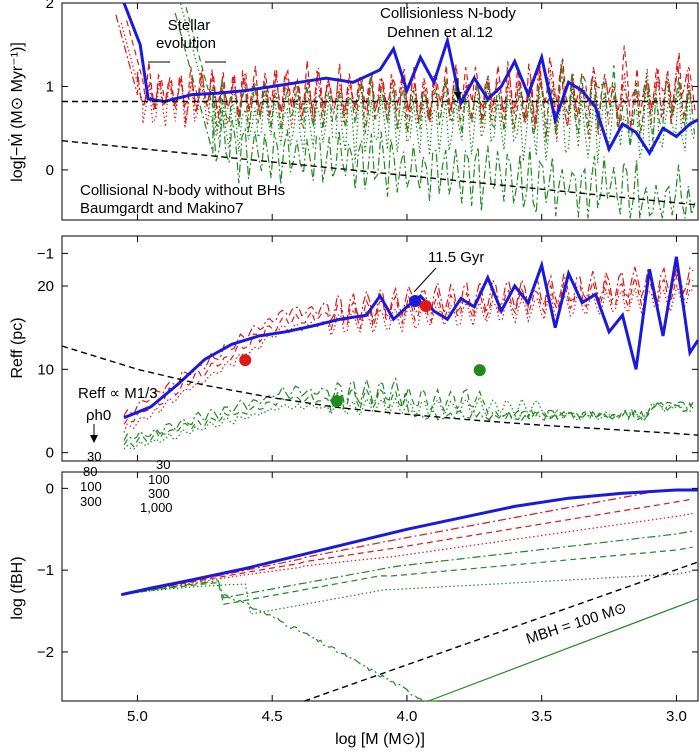 This screenshot has height=755, width=700. What do you see at coordinates (16, 112) in the screenshot?
I see `top-ylabel: log[−Ṁ (M⊙ Myr⁻¹)]` at bounding box center [16, 112].